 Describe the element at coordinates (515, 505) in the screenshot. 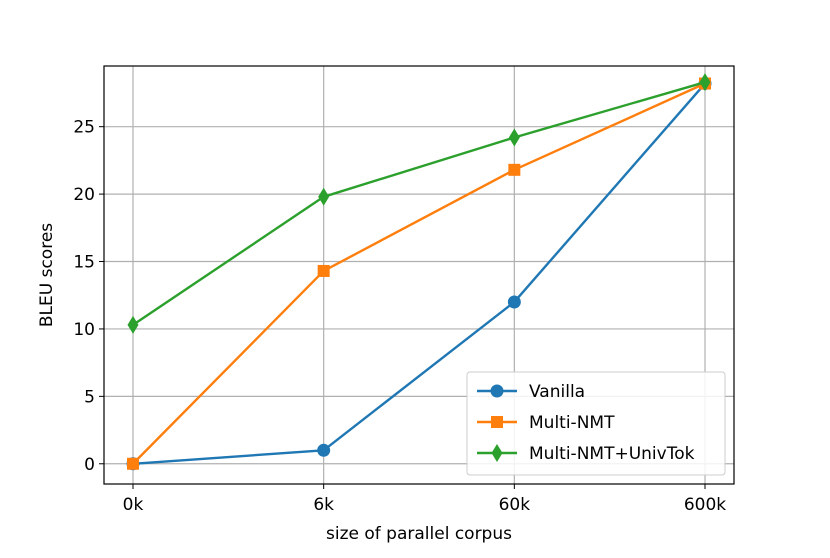

I see `x-tick-label: 60k` at that location.